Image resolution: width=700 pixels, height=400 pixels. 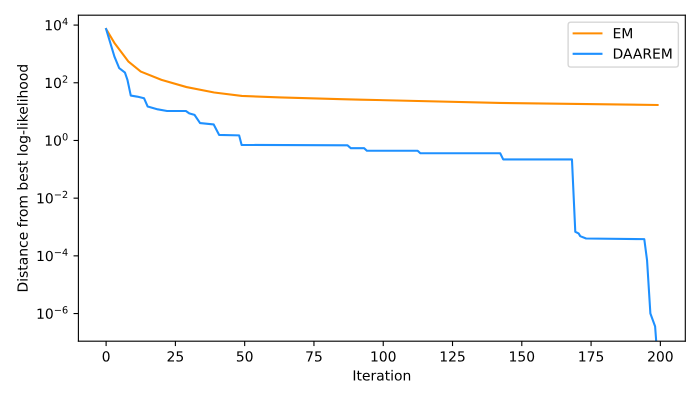 What do you see at coordinates (53, 312) in the screenshot?
I see `y-tick-label: 10$^{−6}$` at bounding box center [53, 312].